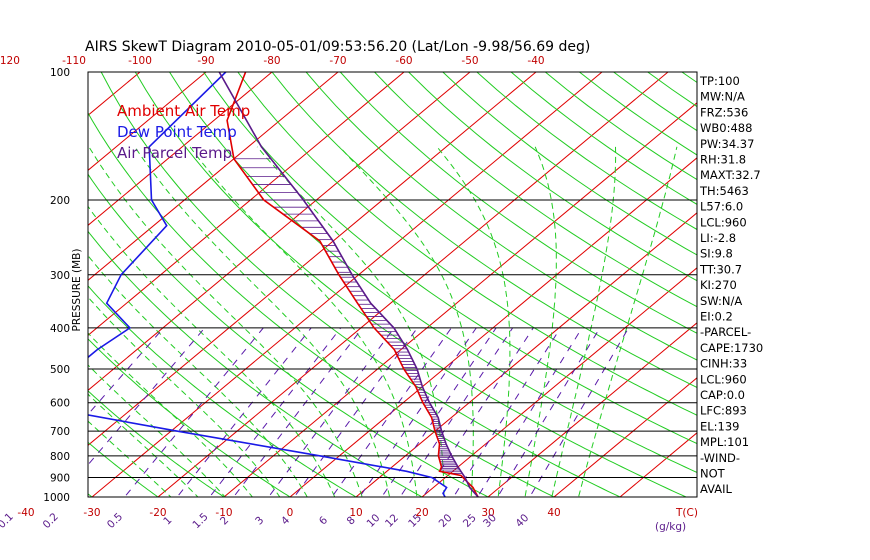 The image size is (870, 560). Describe the element at coordinates (723, 364) in the screenshot. I see `index-item: CINH:33` at that location.